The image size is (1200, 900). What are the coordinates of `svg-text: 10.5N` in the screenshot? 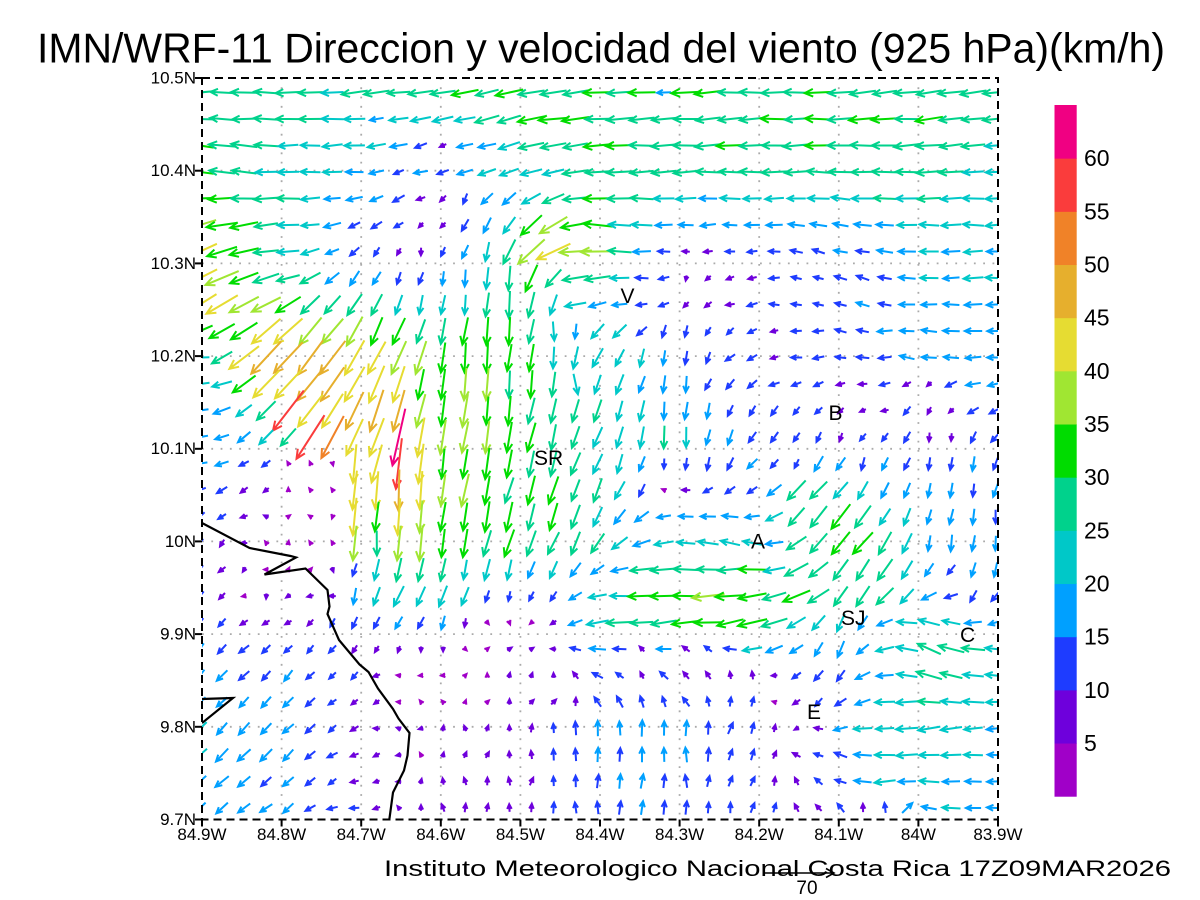 It's located at (173, 78).